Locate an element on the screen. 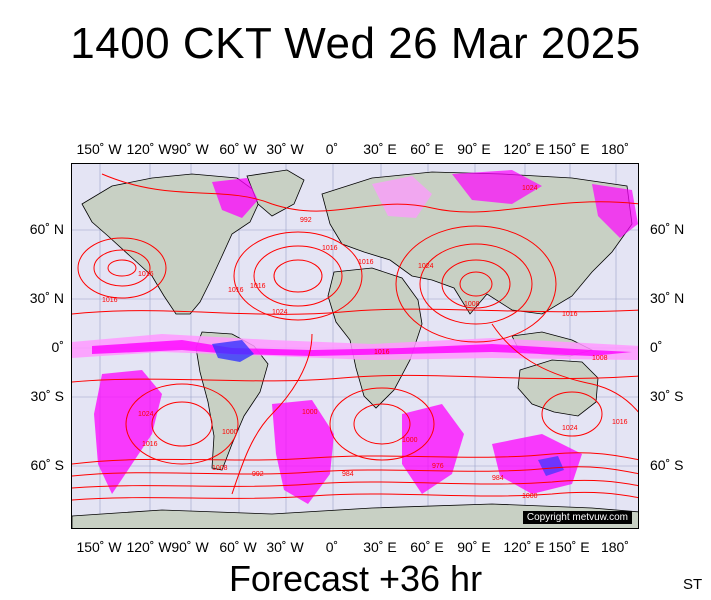 The height and width of the screenshot is (600, 711). lat-label-left: 30˚ S is located at coordinates (47, 396).